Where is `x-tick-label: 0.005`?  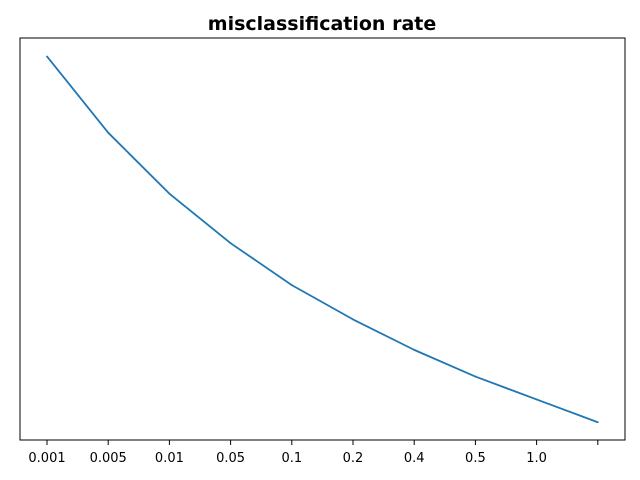 x-tick-label: 0.005 is located at coordinates (108, 458).